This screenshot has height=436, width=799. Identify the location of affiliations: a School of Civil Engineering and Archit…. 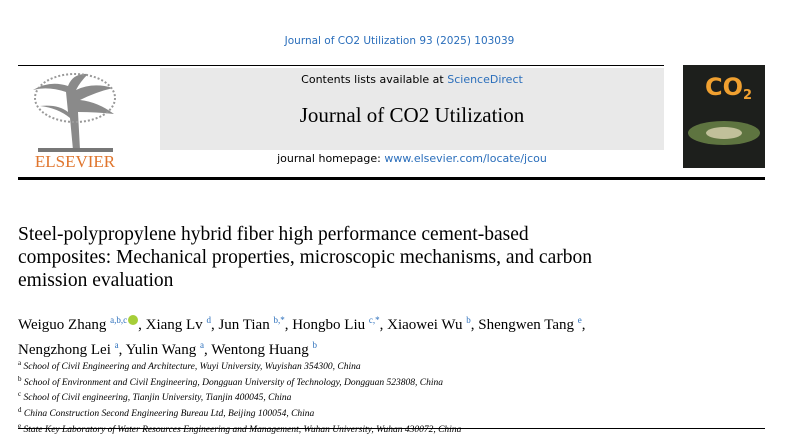
(239, 397).